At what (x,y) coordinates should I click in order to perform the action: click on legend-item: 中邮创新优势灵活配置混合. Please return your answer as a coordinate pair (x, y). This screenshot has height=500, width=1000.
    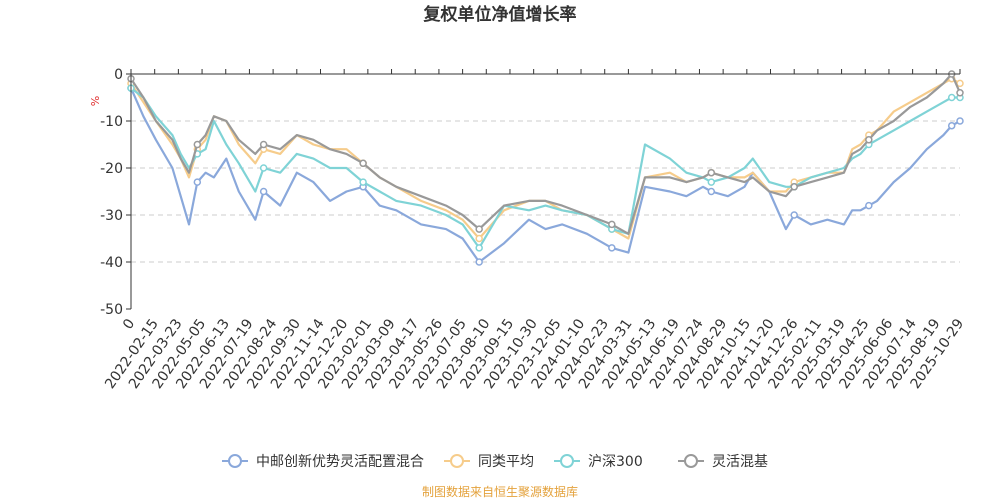
    Looking at the image, I should click on (323, 462).